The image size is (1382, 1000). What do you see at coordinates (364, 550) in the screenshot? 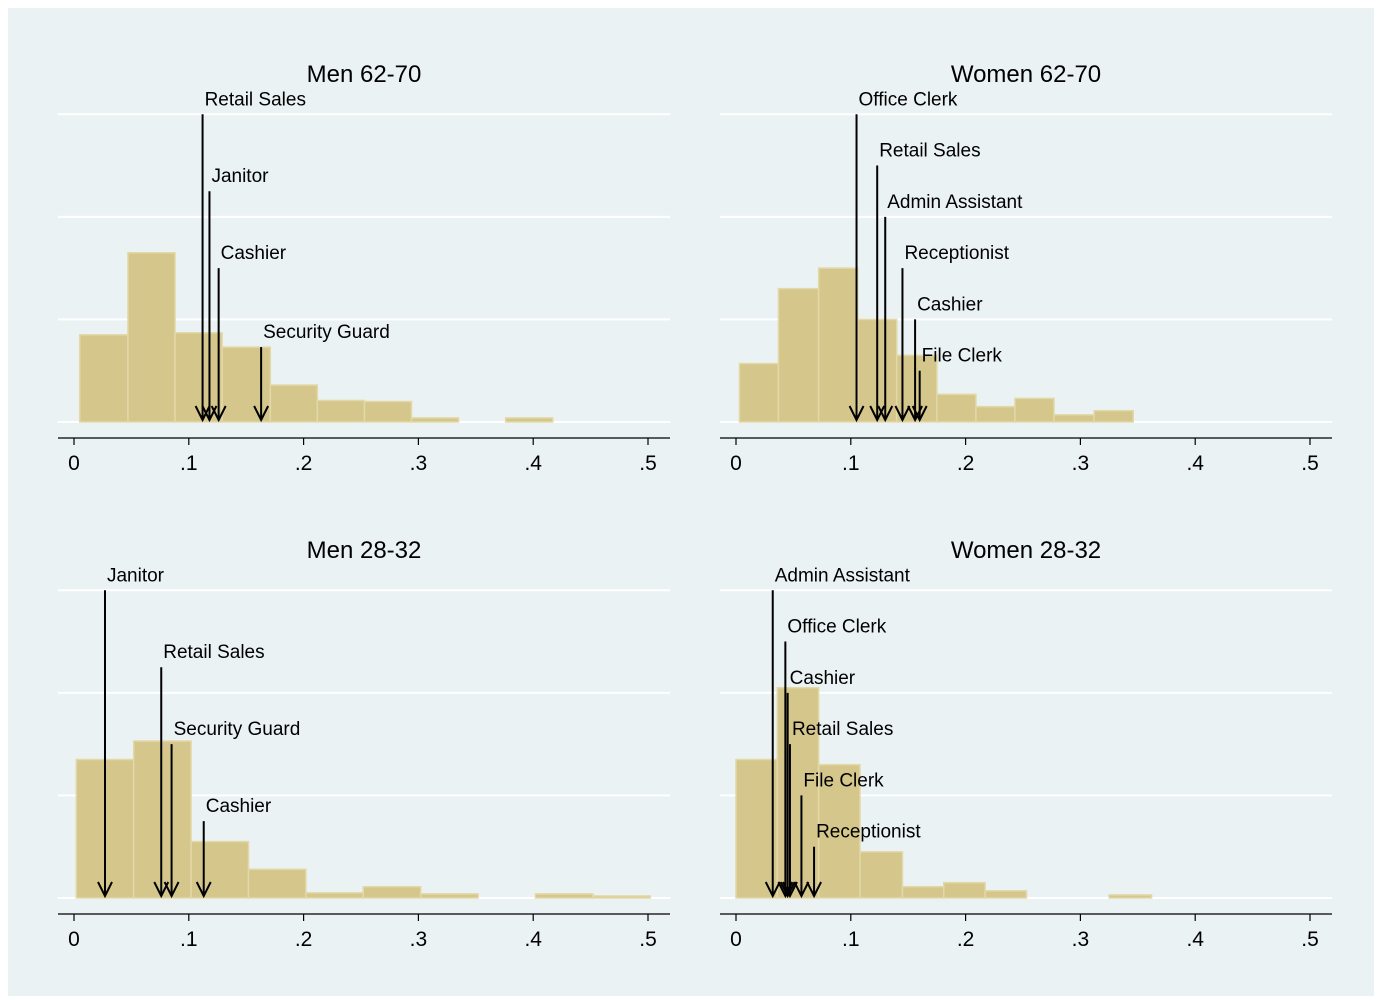
I see `panel-title: Men 28-32` at bounding box center [364, 550].